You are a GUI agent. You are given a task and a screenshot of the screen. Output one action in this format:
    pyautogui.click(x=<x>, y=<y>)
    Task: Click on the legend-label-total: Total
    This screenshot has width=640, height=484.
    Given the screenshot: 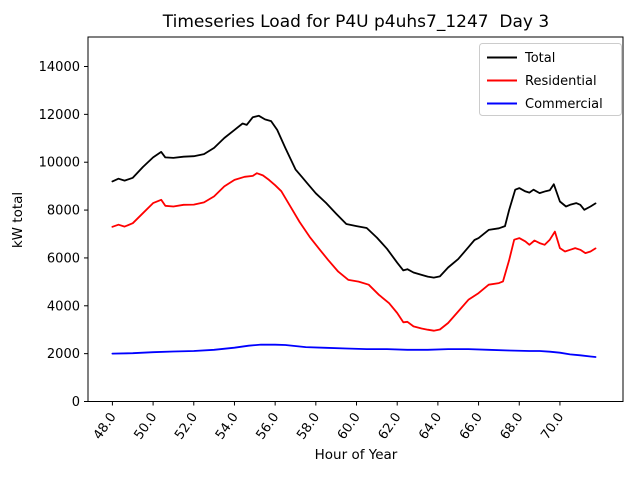 What is the action you would take?
    pyautogui.click(x=539, y=58)
    